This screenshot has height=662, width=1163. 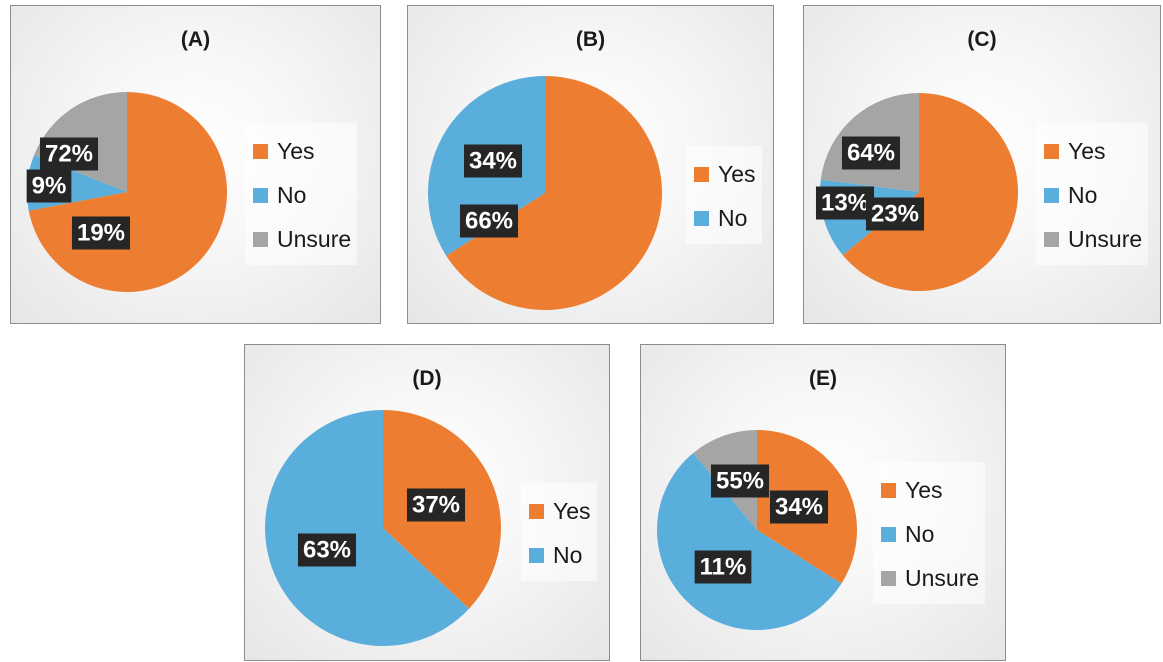 I want to click on pie-chart: 34% 55% 11%, so click(x=756, y=530).